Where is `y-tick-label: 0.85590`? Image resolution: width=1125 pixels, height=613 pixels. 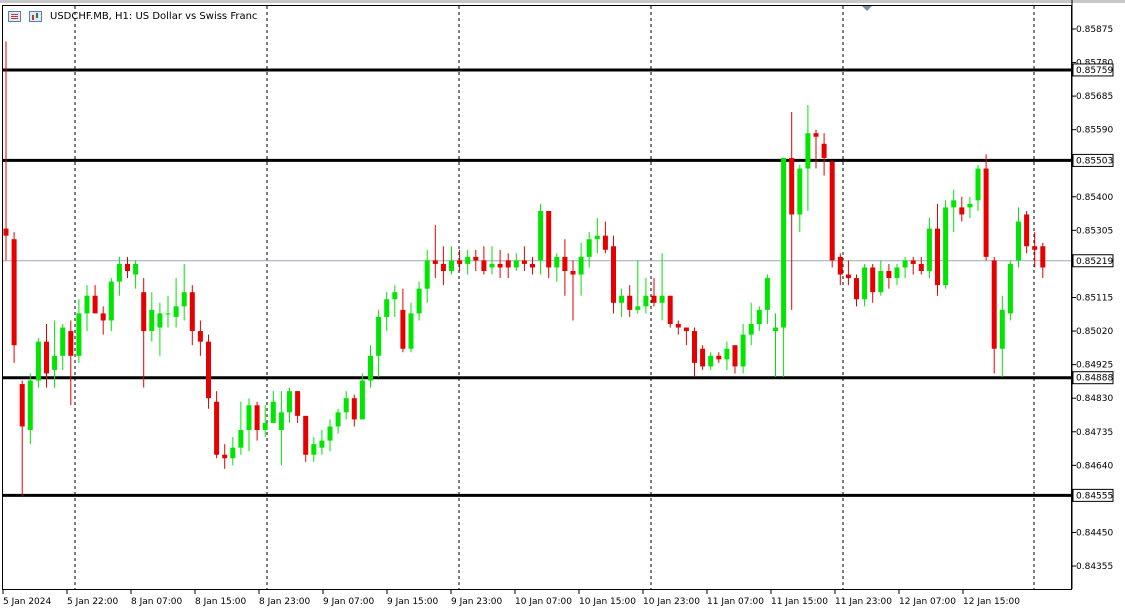
y-tick-label: 0.85590 is located at coordinates (1094, 131).